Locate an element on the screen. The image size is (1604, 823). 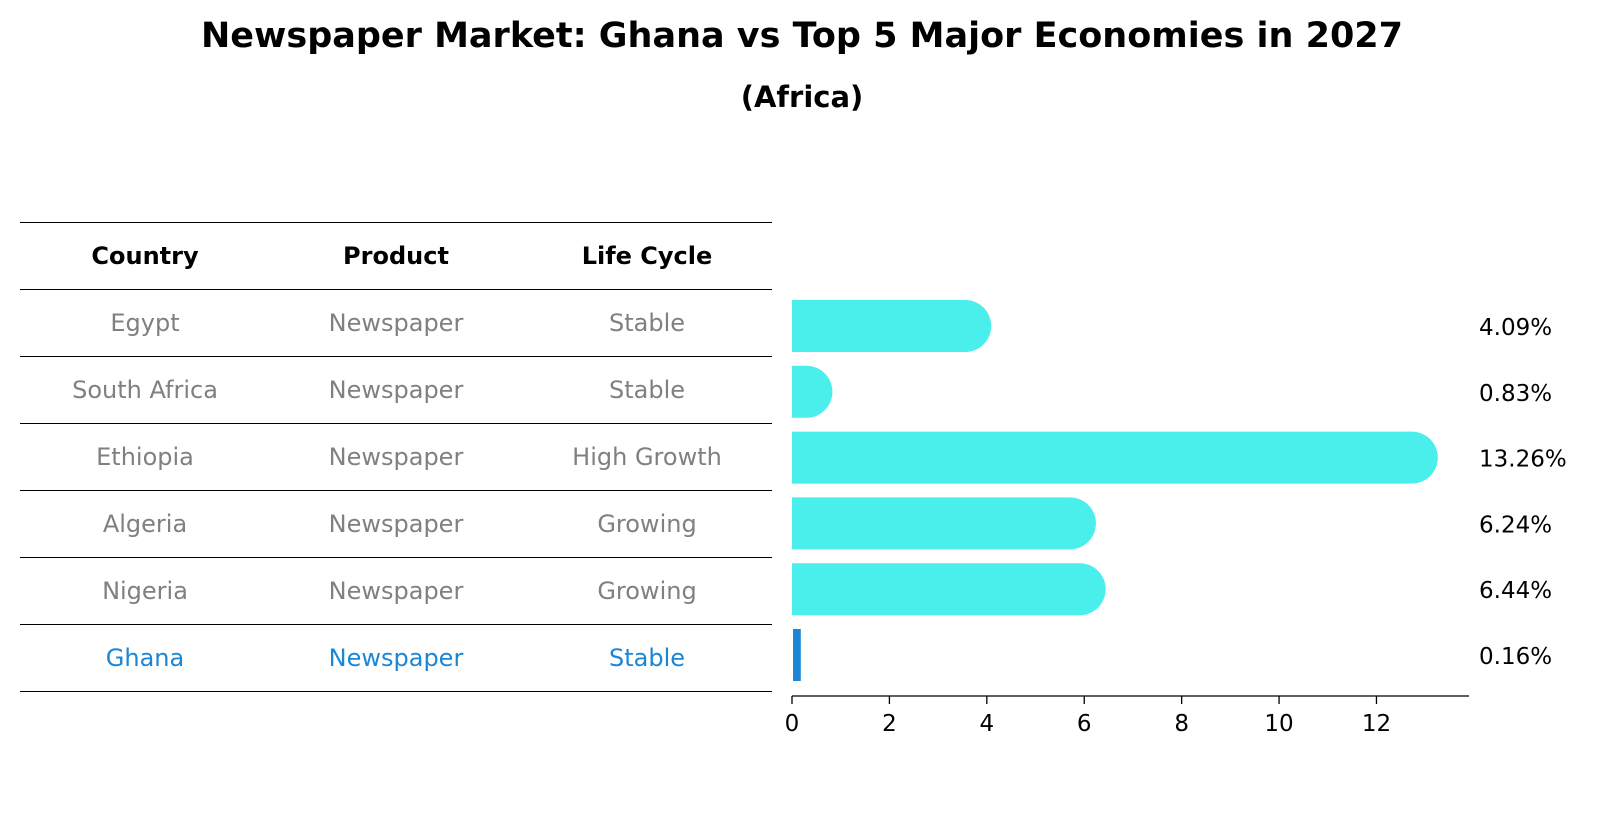
header-product: Product is located at coordinates (396, 256).